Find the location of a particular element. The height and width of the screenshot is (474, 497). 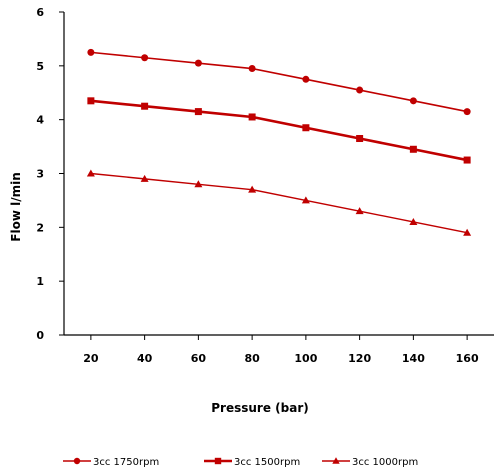

y-tick-label: 2 is located at coordinates (40, 227).